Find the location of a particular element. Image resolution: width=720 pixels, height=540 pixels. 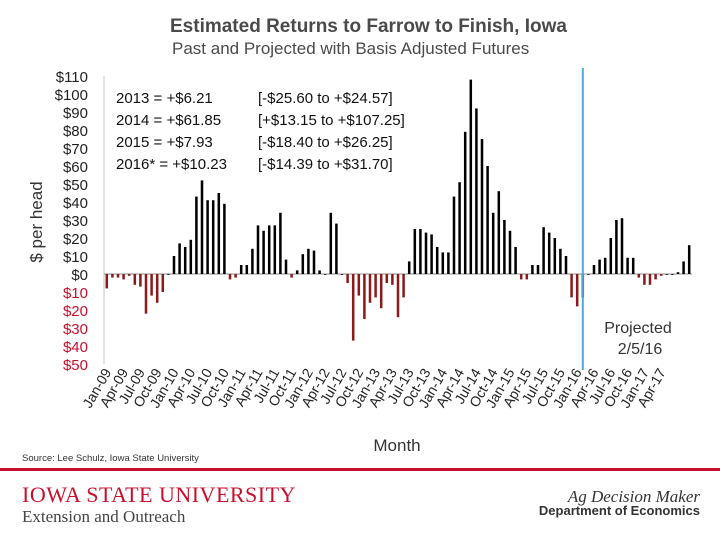

university-logo-text: IOWA STATE UNIVERSITY is located at coordinates (159, 494).